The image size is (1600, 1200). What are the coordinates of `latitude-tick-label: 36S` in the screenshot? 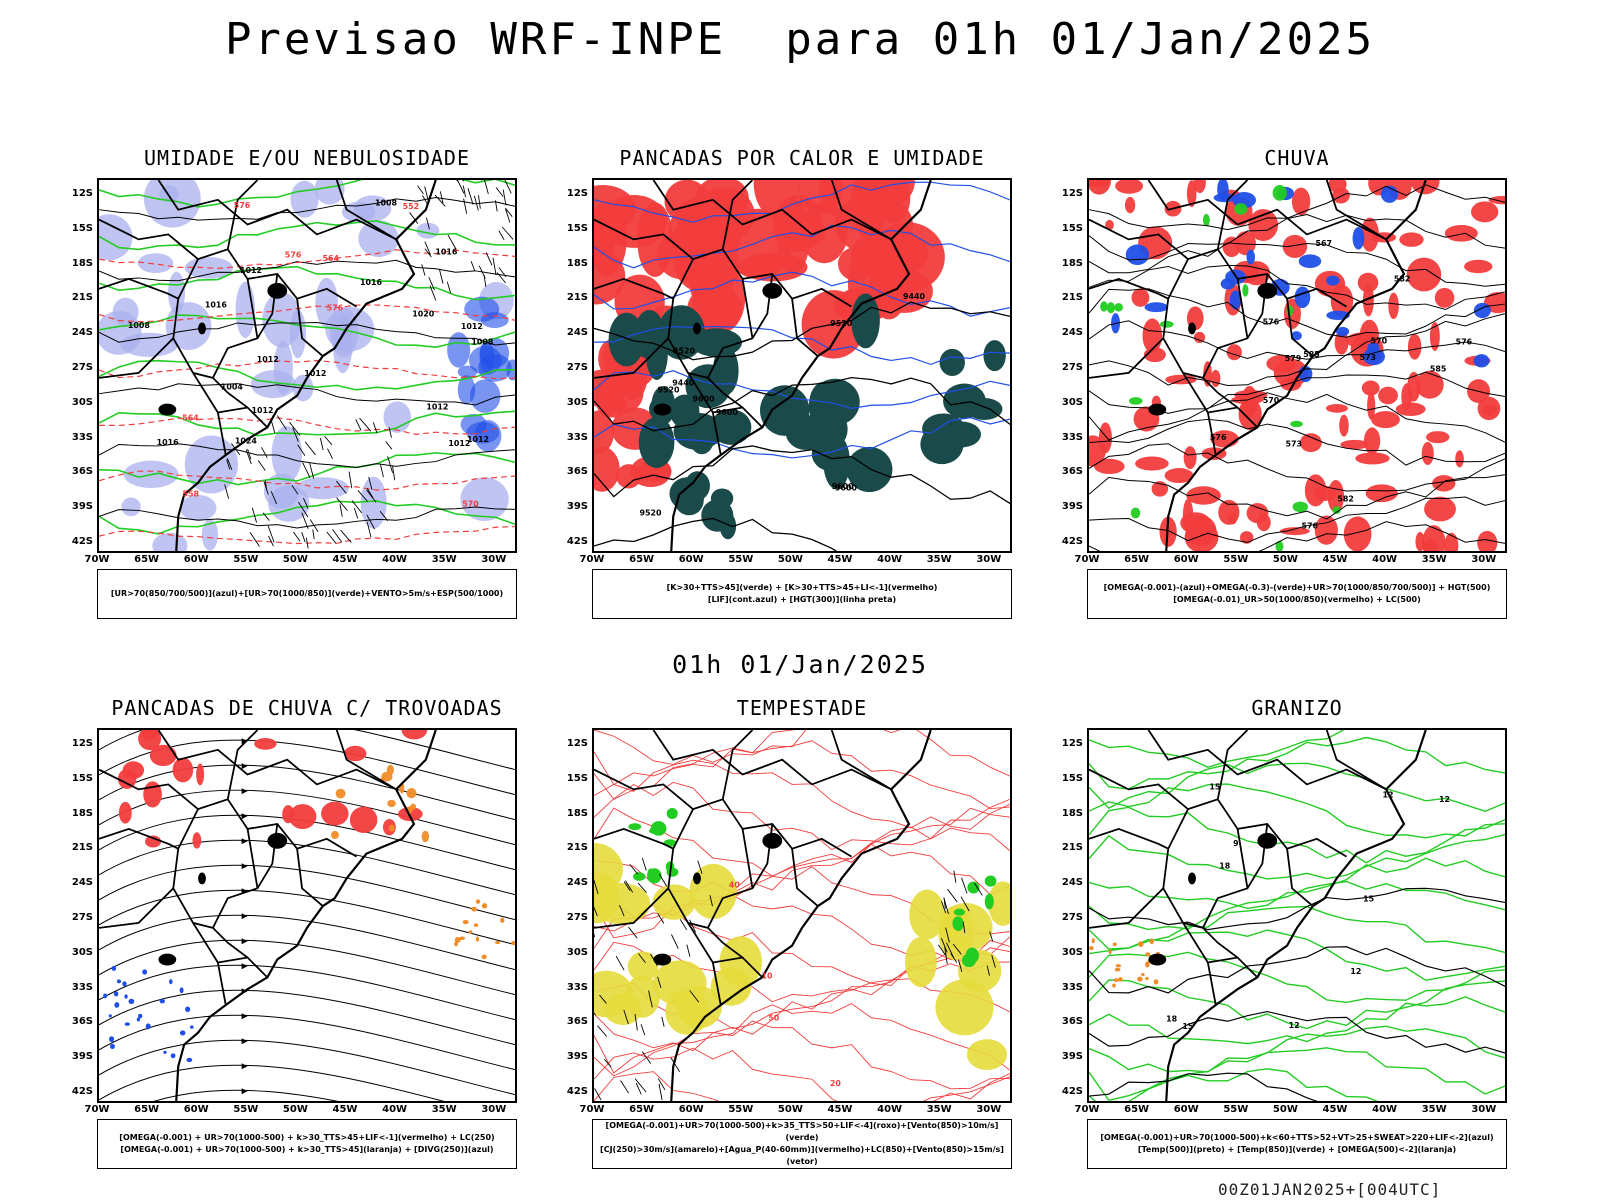 It's located at (1072, 472).